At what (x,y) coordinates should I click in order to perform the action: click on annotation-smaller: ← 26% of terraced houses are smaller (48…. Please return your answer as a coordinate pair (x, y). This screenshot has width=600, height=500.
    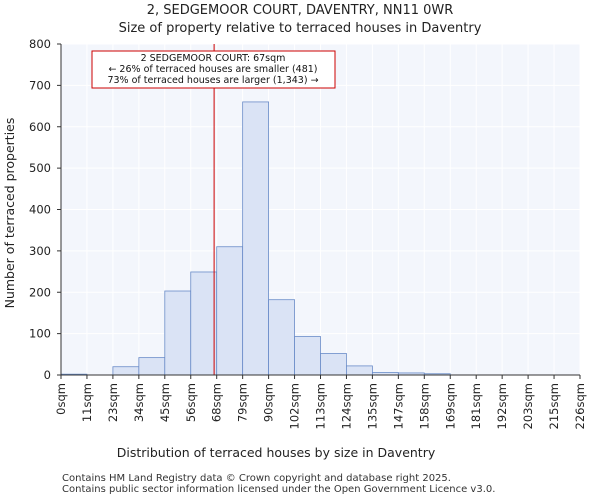
    Looking at the image, I should click on (212, 69).